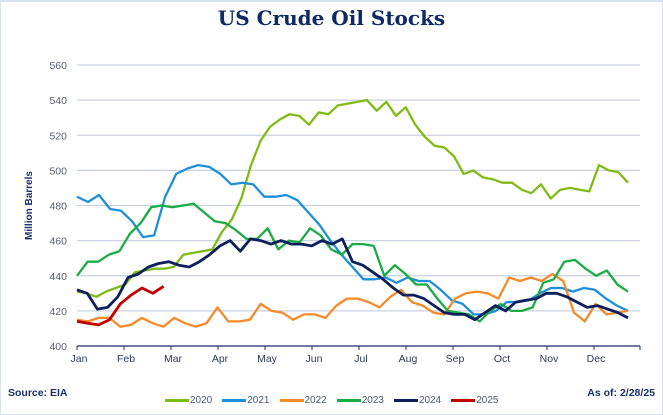 The width and height of the screenshot is (663, 415). I want to click on legend-item-2022: 2022, so click(303, 400).